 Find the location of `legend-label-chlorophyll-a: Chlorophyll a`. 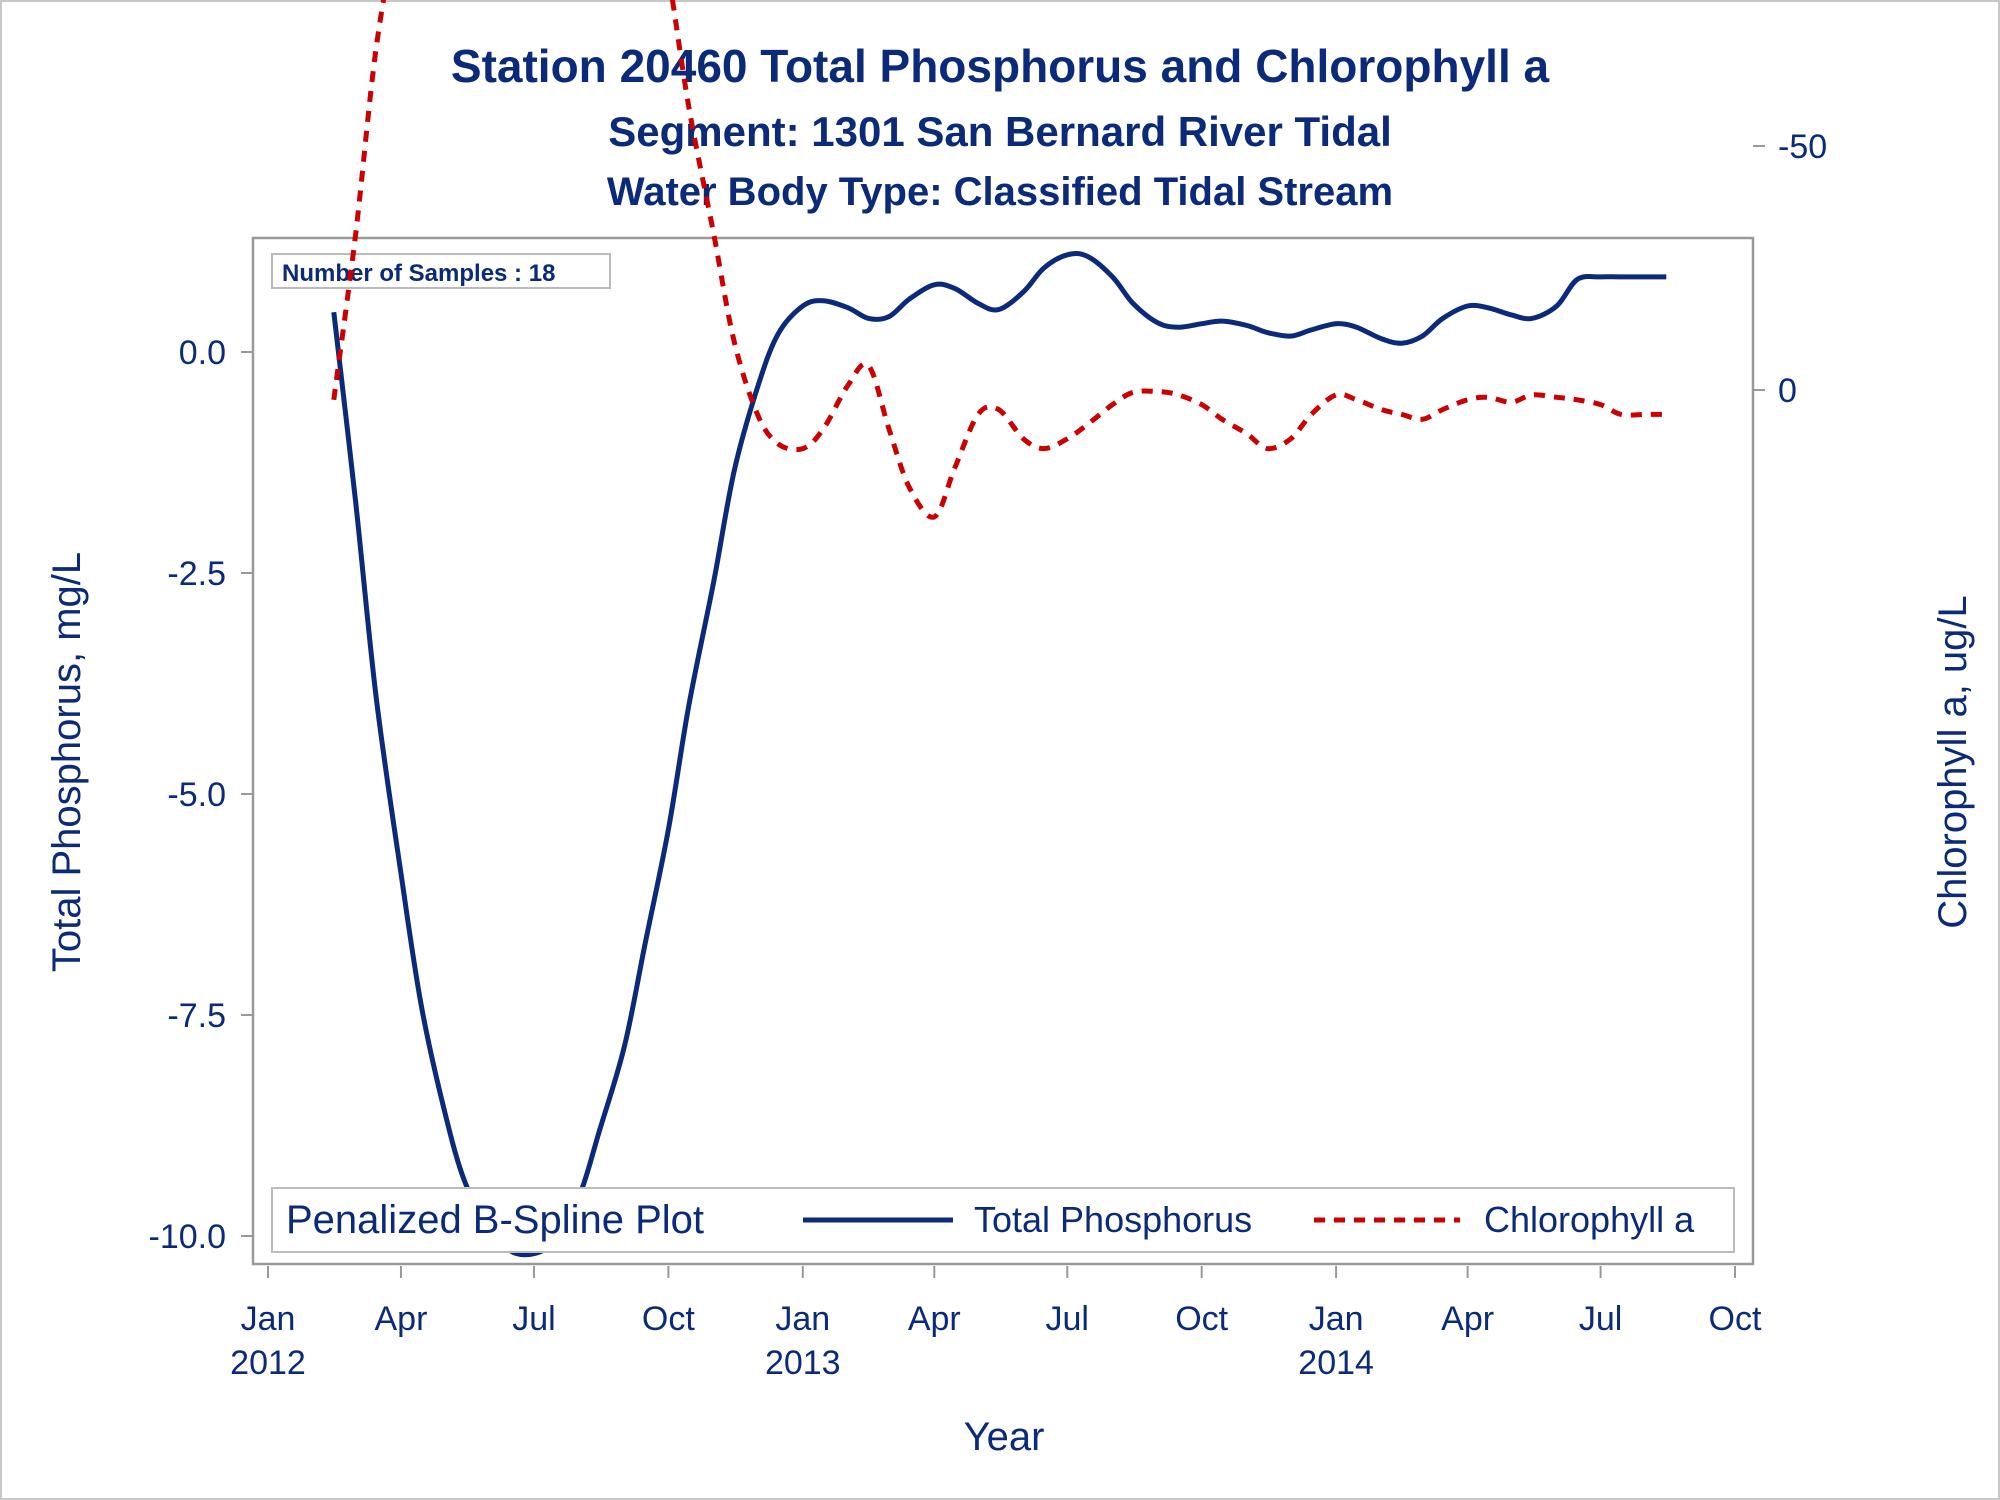

legend-label-chlorophyll-a: Chlorophyll a is located at coordinates (1589, 1219).